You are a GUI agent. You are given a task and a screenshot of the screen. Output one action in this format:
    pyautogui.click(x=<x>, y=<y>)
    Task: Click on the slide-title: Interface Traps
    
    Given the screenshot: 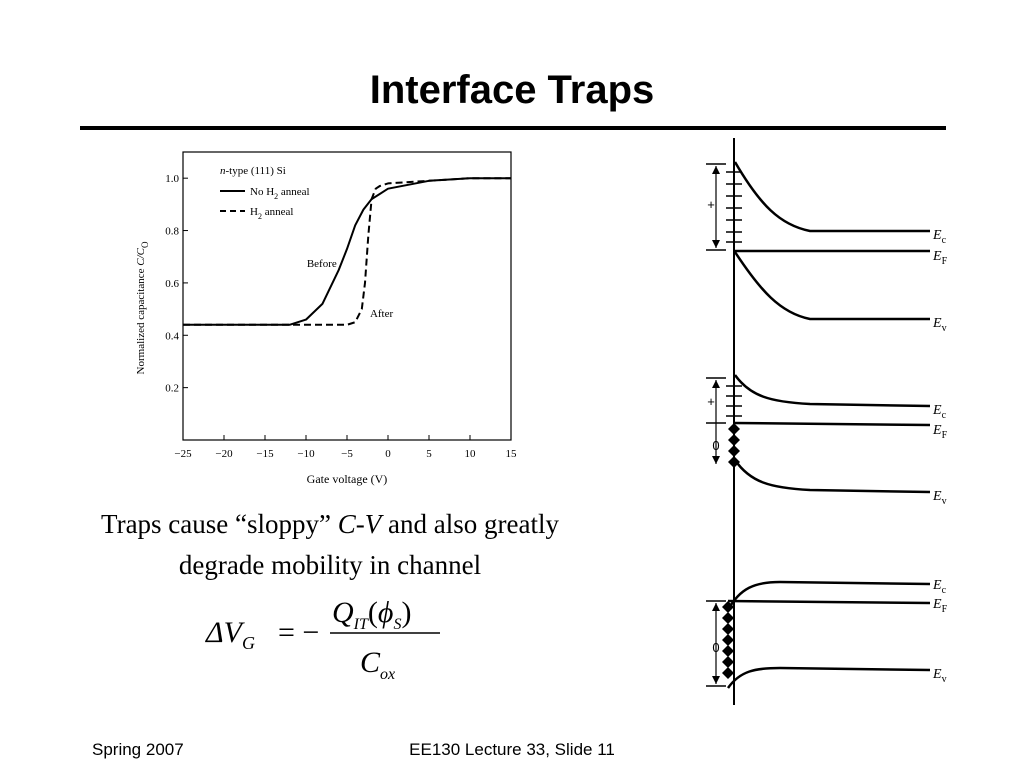 What is the action you would take?
    pyautogui.click(x=512, y=90)
    